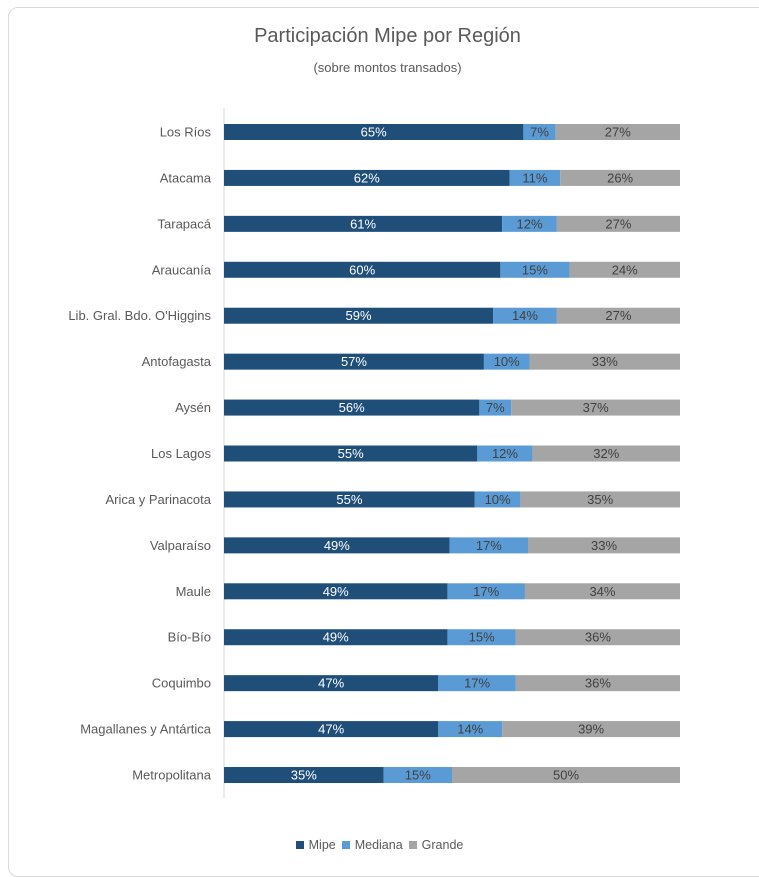  Describe the element at coordinates (387, 67) in the screenshot. I see `chart-subtitle: (sobre montos transados)` at that location.